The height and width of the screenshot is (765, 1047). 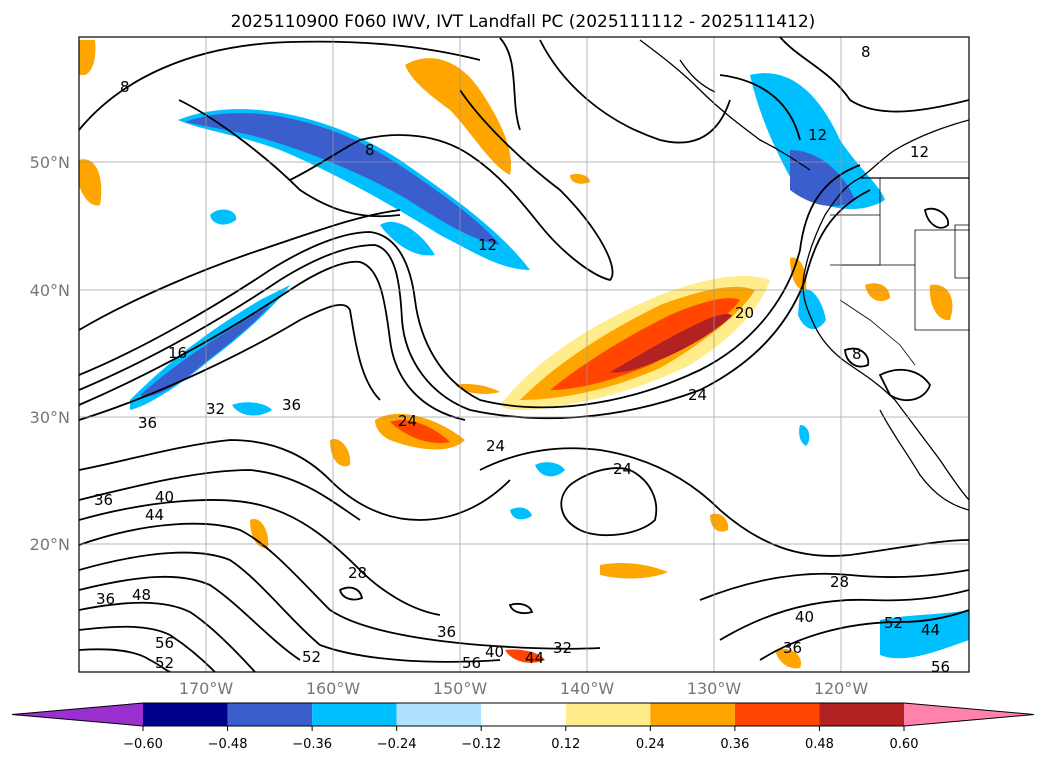 What do you see at coordinates (899, 272) in the screenshot?
I see `borders` at bounding box center [899, 272].